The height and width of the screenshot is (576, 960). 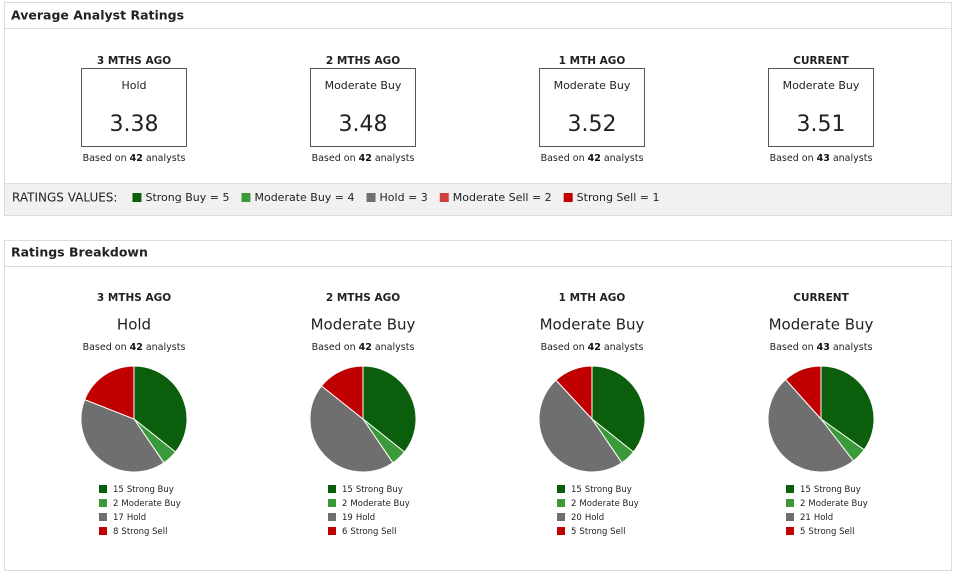 What do you see at coordinates (363, 61) in the screenshot?
I see `period-label: 2 MTHS AGO` at bounding box center [363, 61].